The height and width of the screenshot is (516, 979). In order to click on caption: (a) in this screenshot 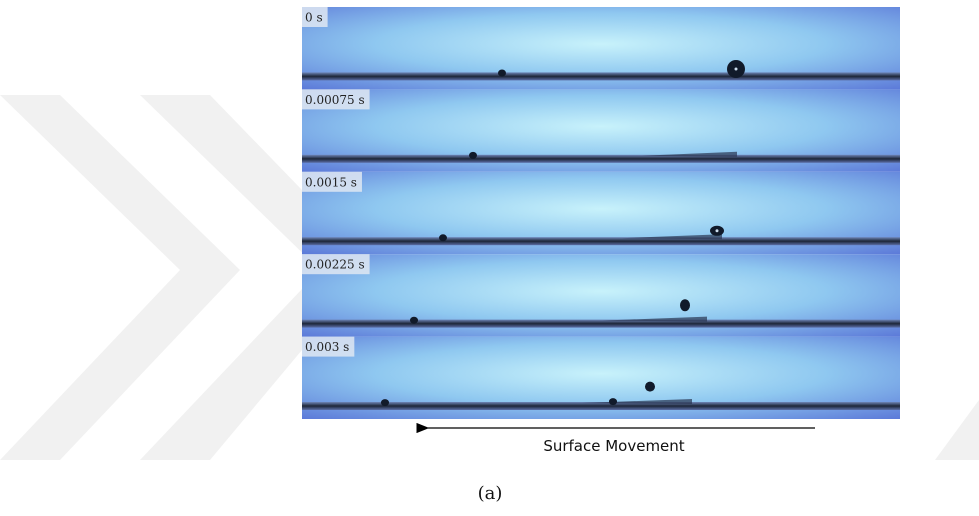, I will do `click(490, 493)`.